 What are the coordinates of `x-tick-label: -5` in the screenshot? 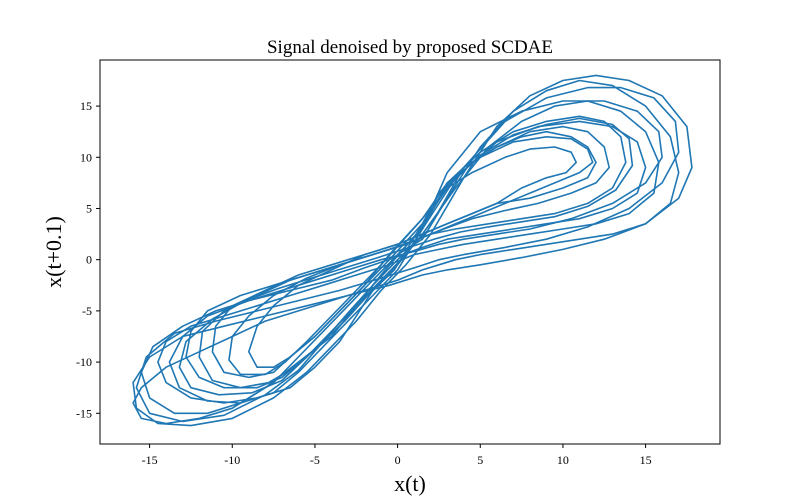 It's located at (315, 460).